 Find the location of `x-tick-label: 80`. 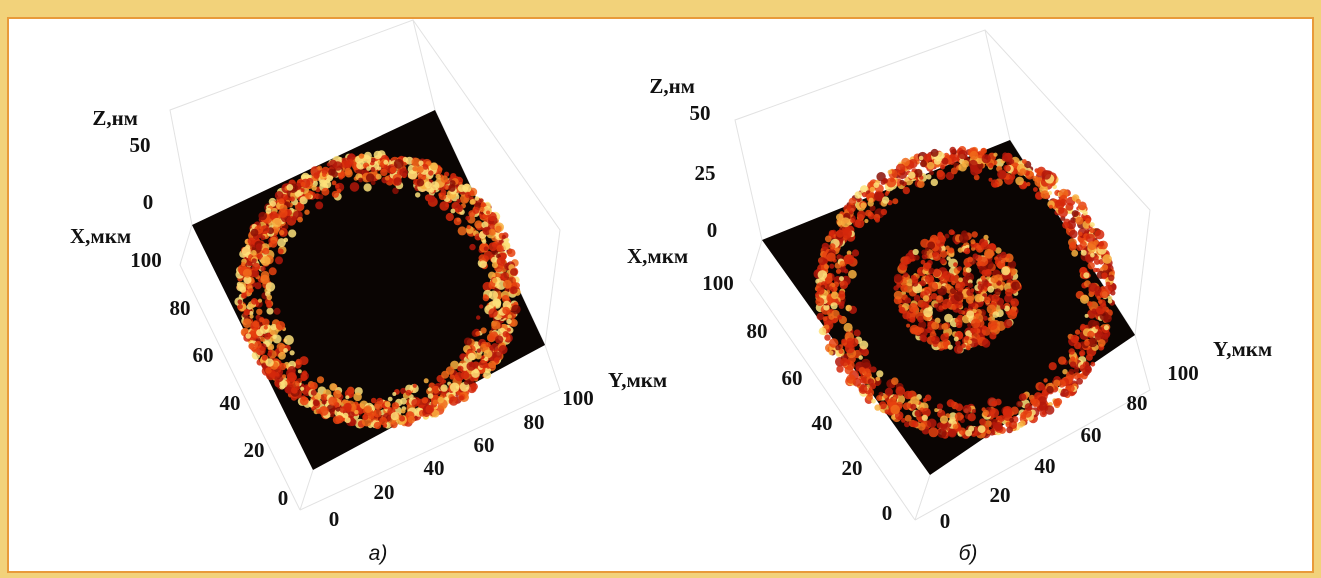

x-tick-label: 80 is located at coordinates (757, 331).